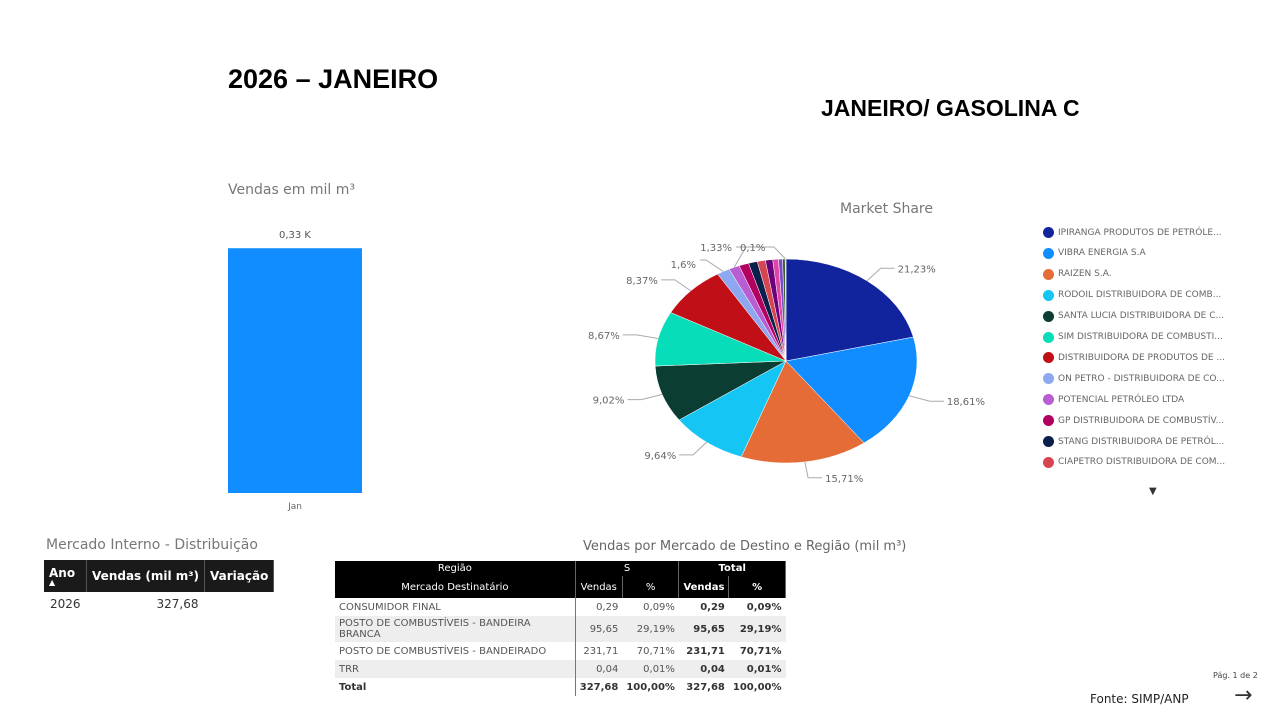 The height and width of the screenshot is (720, 1280). I want to click on legend-label: POTENCIAL PETRÓLEO LTDA, so click(1121, 399).